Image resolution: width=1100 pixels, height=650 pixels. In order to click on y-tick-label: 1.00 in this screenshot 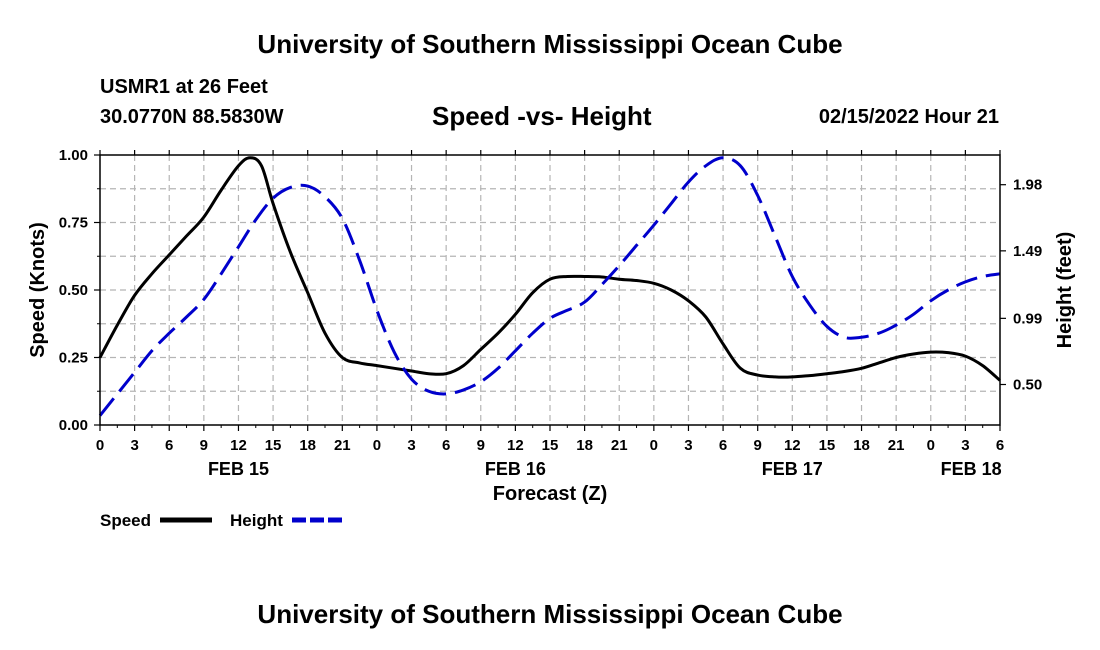, I will do `click(73, 155)`.